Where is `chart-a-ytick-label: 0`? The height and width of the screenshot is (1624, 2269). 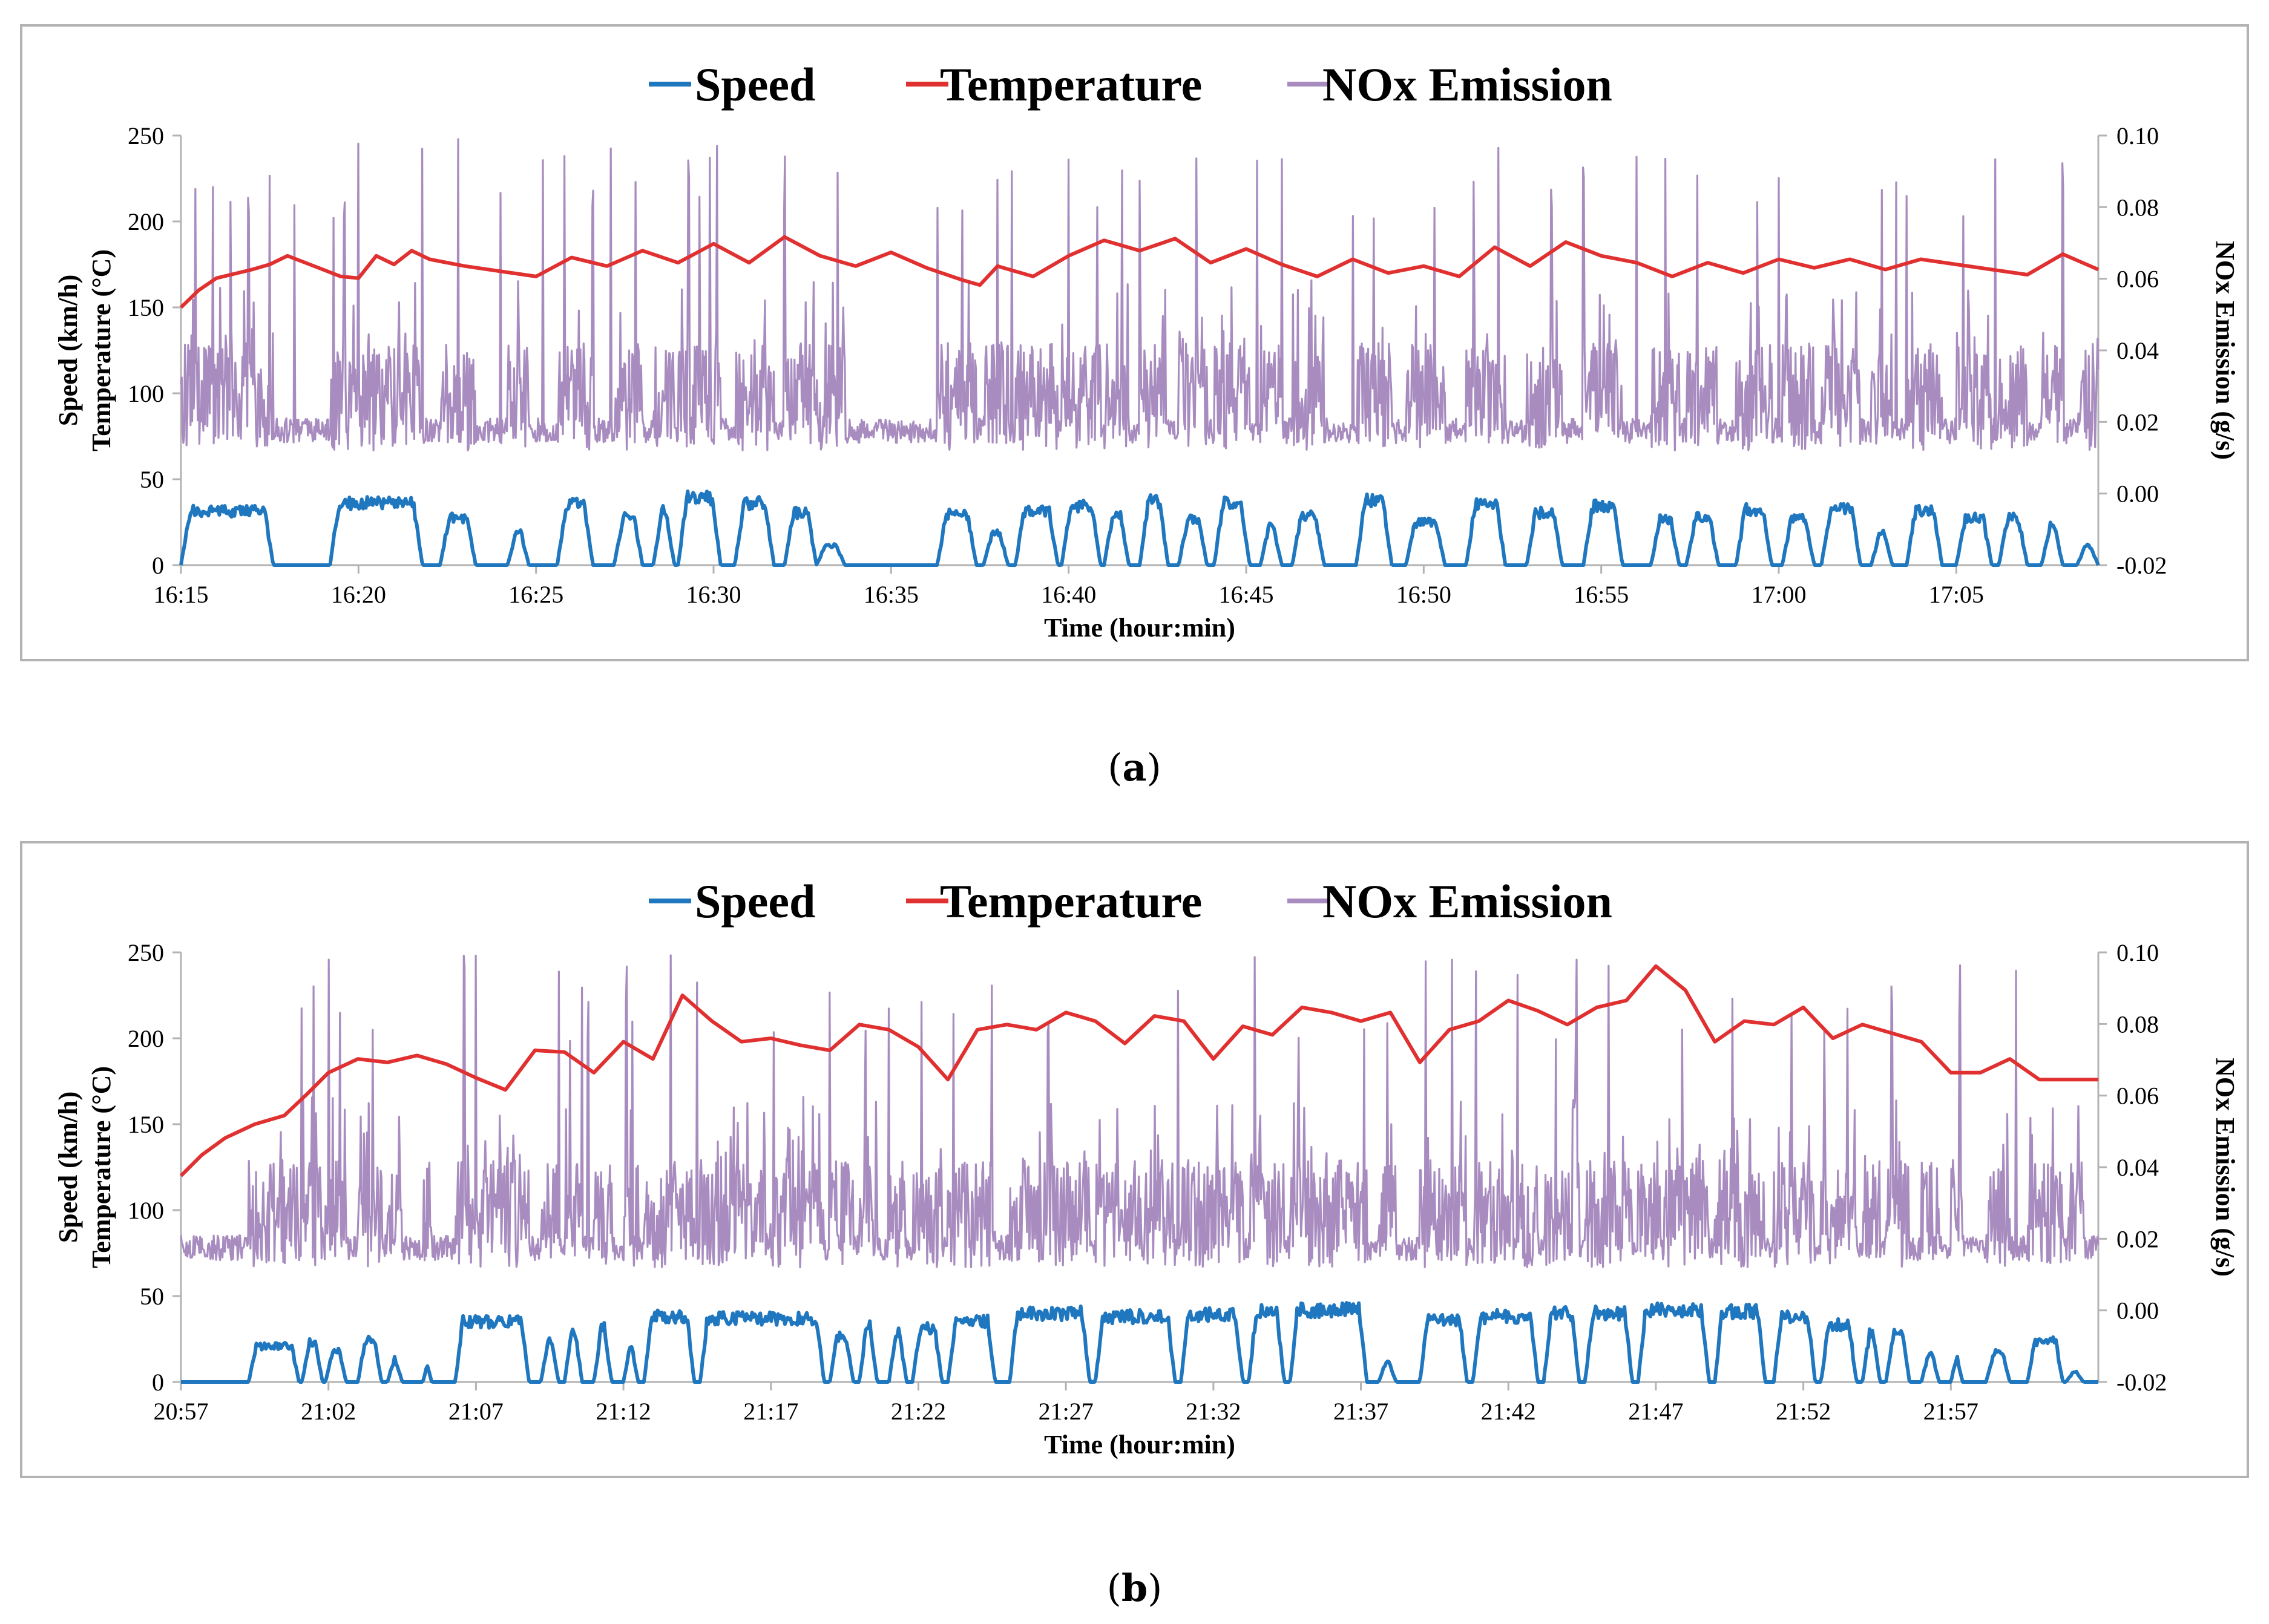 chart-a-ytick-label: 0 is located at coordinates (158, 565).